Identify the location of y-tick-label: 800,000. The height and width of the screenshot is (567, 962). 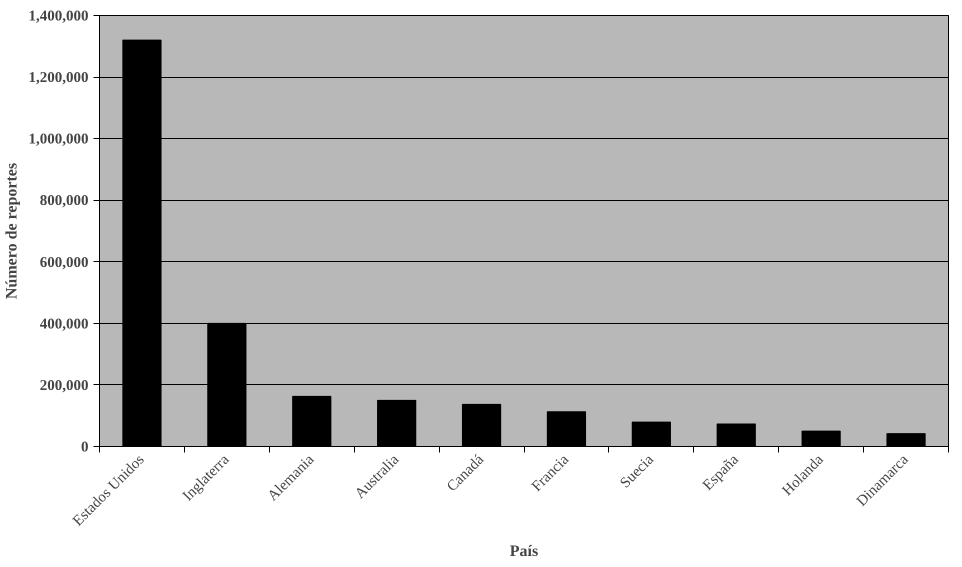
(64, 201).